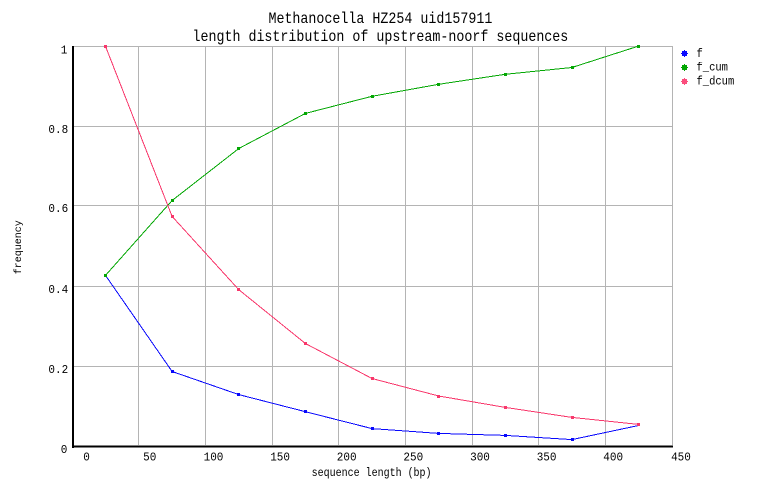 The image size is (762, 498). What do you see at coordinates (58, 291) in the screenshot?
I see `svg-text: 0.4` at bounding box center [58, 291].